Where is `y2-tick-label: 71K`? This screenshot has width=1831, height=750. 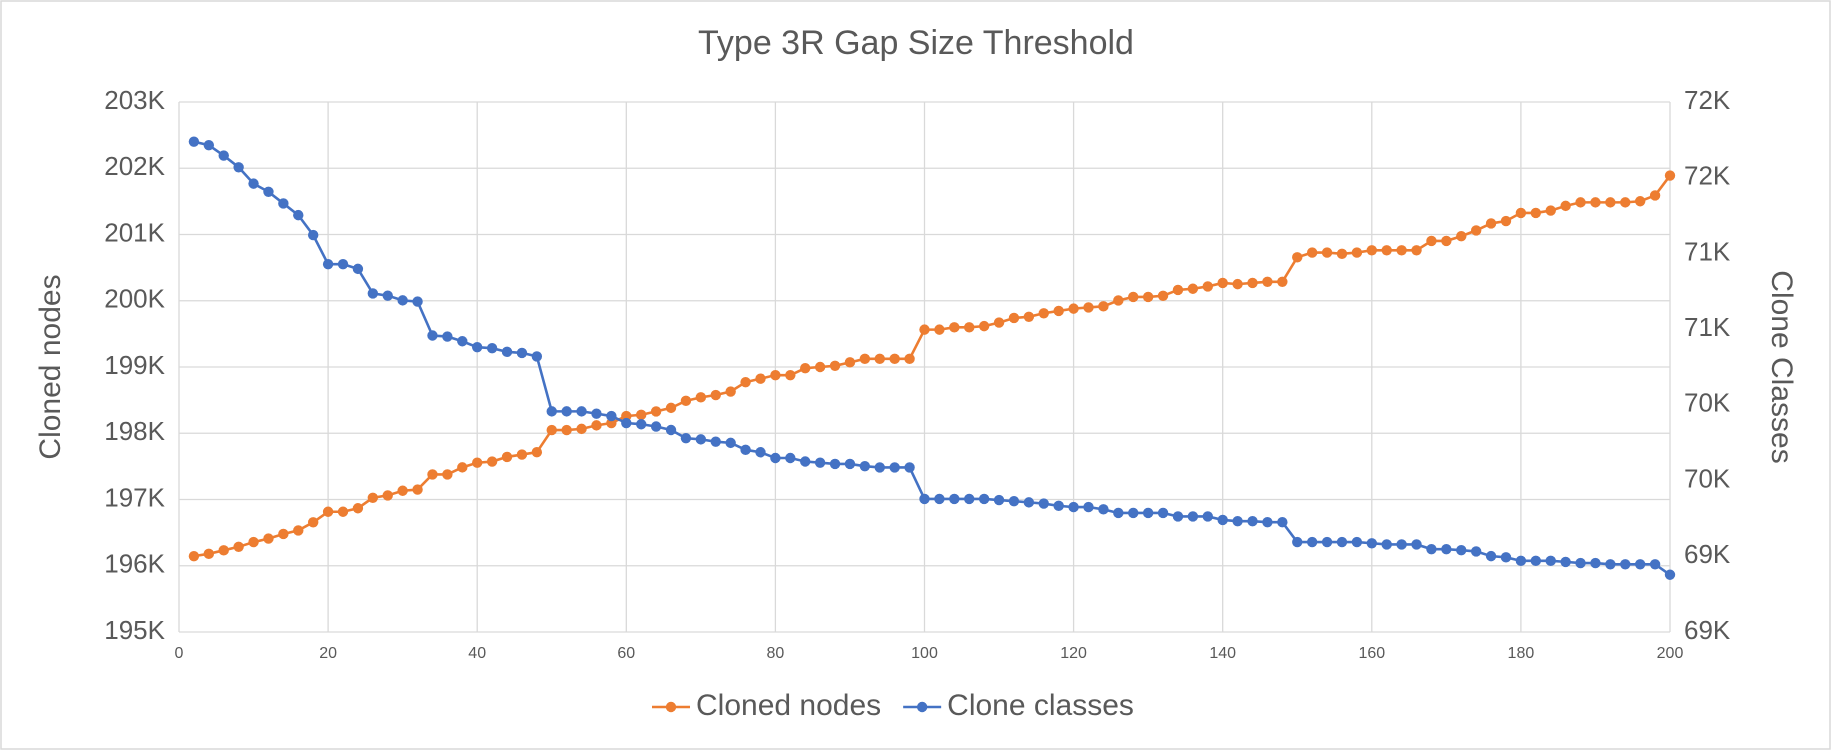
y2-tick-label: 71K is located at coordinates (1707, 251).